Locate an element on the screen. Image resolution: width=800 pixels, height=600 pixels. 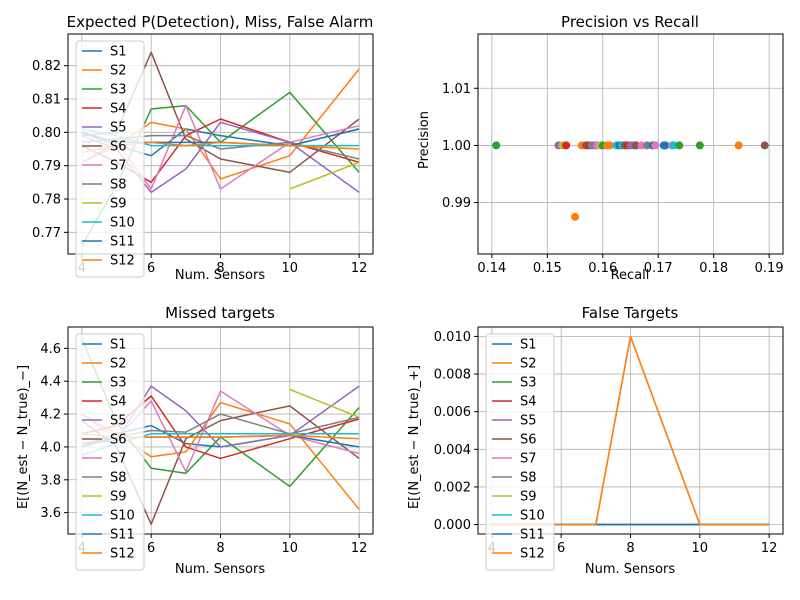
panel-false-targets-xtick-label-1: 6 is located at coordinates (561, 548).